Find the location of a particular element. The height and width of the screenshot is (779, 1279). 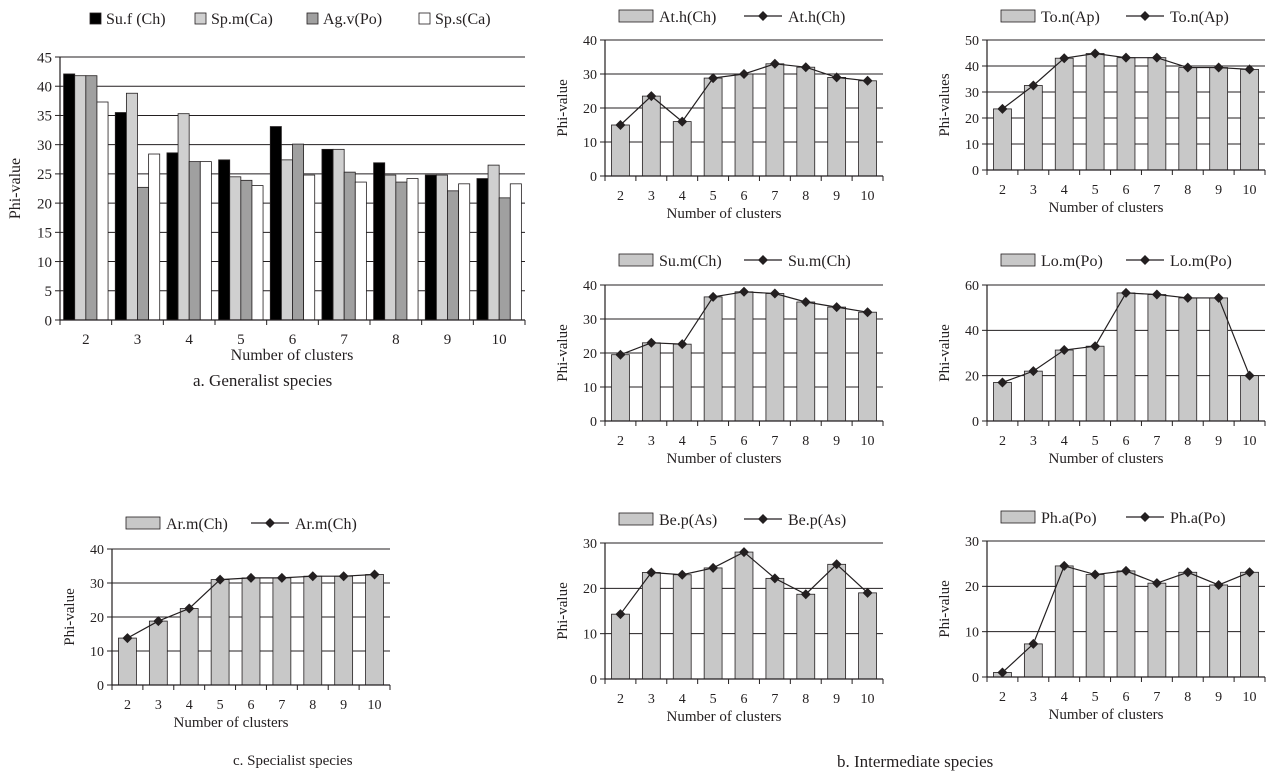

legend: Be.p(As) Be.p(As) is located at coordinates (732, 520).